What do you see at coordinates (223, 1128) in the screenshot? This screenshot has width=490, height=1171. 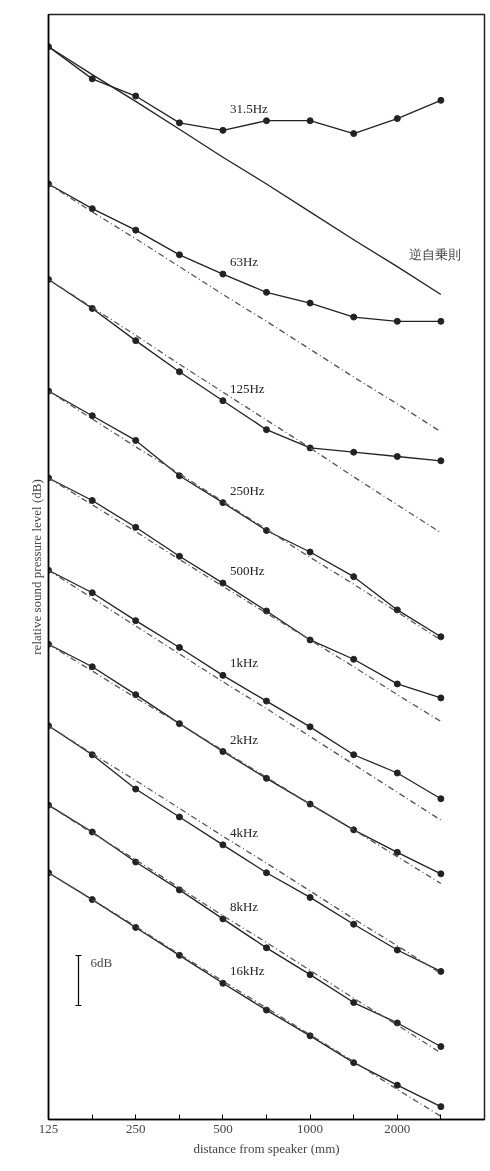 I see `x-tick-label: 500` at bounding box center [223, 1128].